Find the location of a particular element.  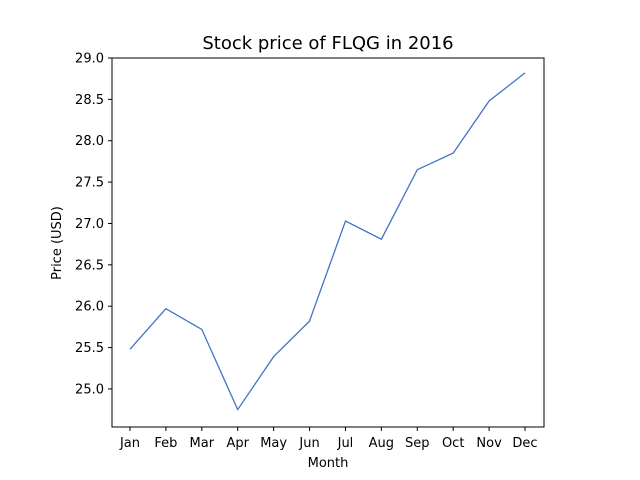

x-tick-label: Feb is located at coordinates (165, 443).